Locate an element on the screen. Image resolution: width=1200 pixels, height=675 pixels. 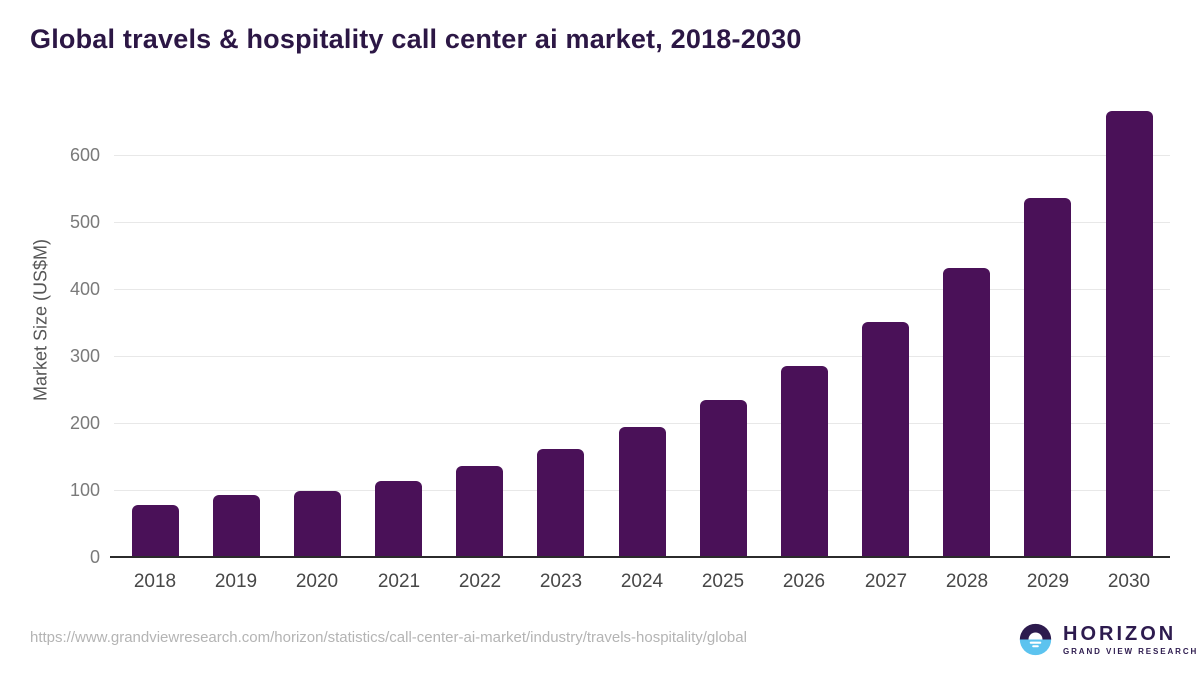
y-tick-label-200: 200 is located at coordinates (84, 423).